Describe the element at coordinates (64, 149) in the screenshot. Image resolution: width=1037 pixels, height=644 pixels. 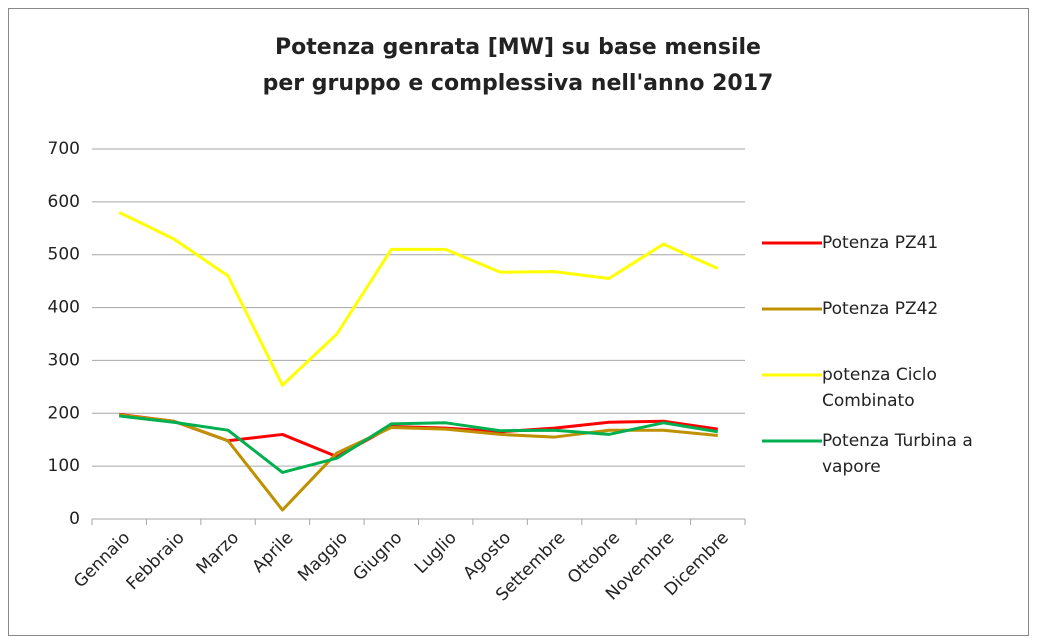
I see `y-tick-label: 700` at that location.